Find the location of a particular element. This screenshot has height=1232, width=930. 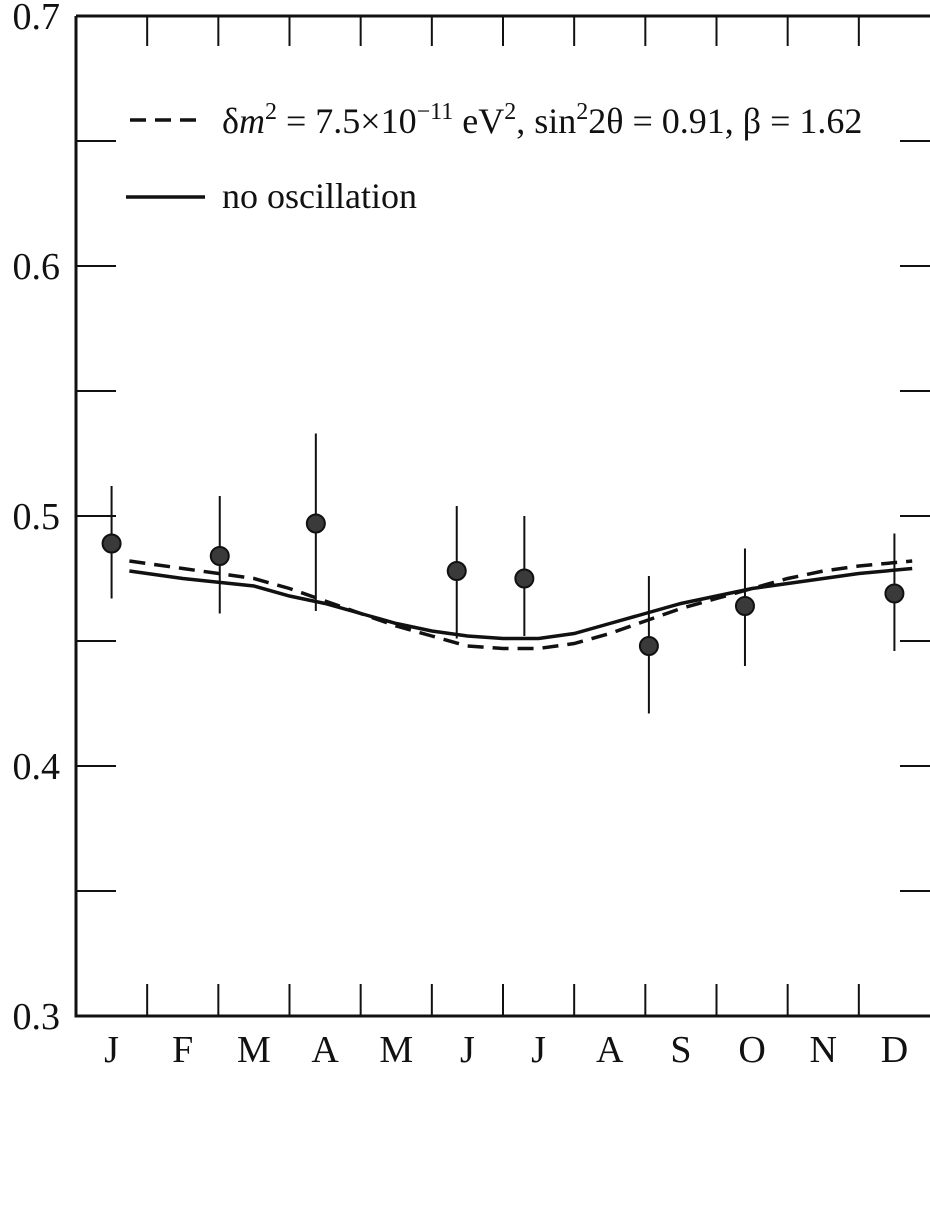

y-tick-label: 0.3 is located at coordinates (37, 1017).